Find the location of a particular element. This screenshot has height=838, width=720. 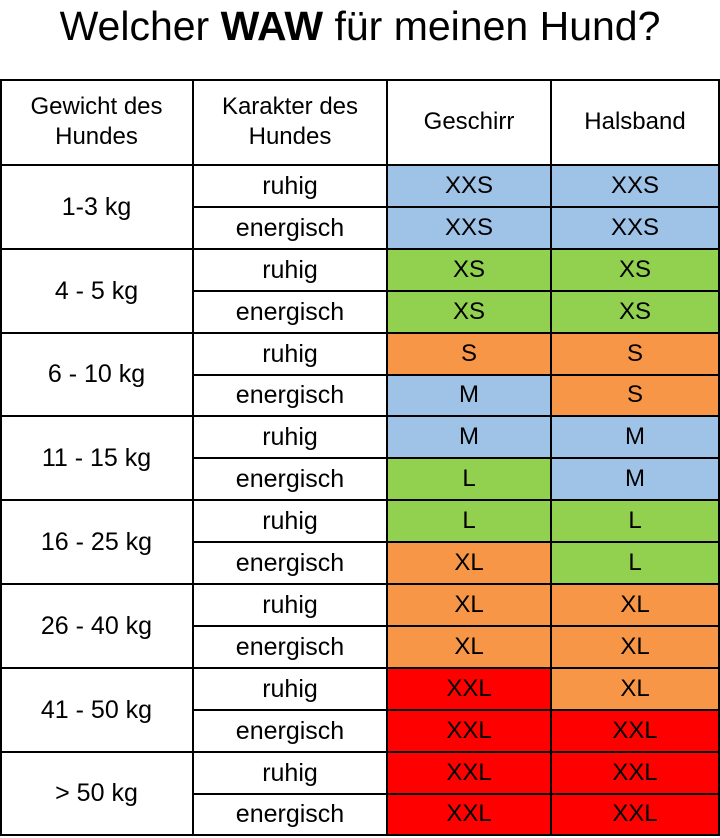

title-prefix: Welcher is located at coordinates (140, 26).